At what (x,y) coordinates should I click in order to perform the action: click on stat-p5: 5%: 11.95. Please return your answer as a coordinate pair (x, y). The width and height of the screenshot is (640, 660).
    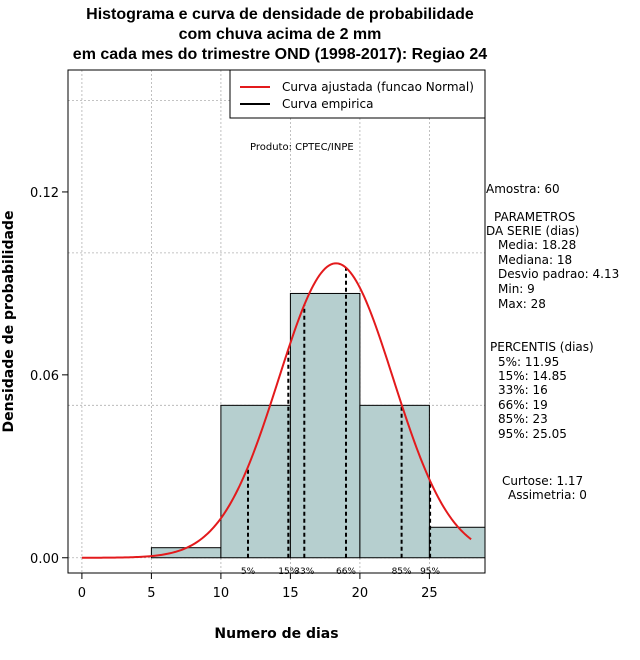
    Looking at the image, I should click on (529, 362).